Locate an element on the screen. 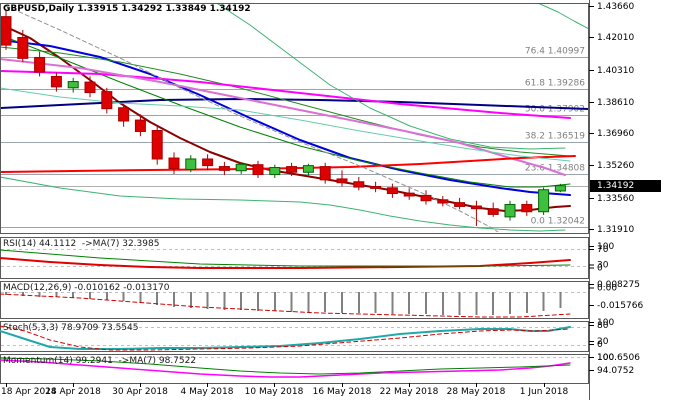 Image resolution: width=700 pixels, height=400 pixels. macd-indicator-label: MACD(12,26,9) -0.010162 -0.013170 is located at coordinates (86, 288).